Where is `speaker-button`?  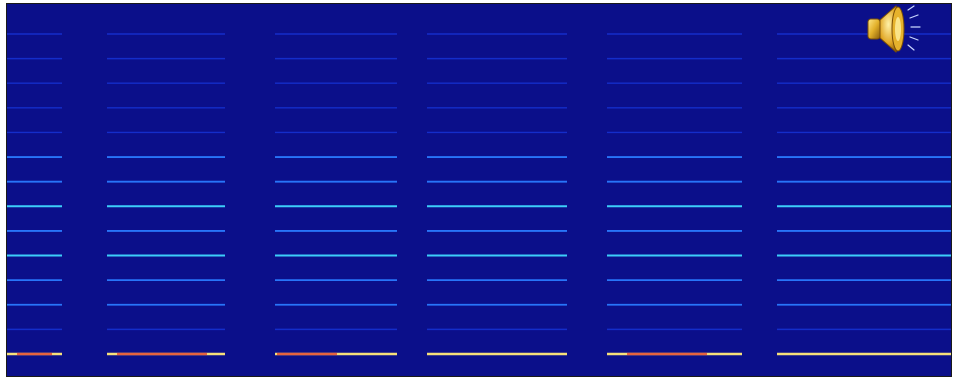
speaker-button is located at coordinates (893, 29).